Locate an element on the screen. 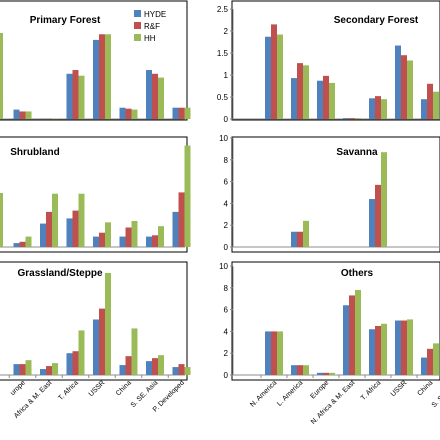 This screenshot has width=440, height=440. category-label: N. Africa & M. East is located at coordinates (333, 402).